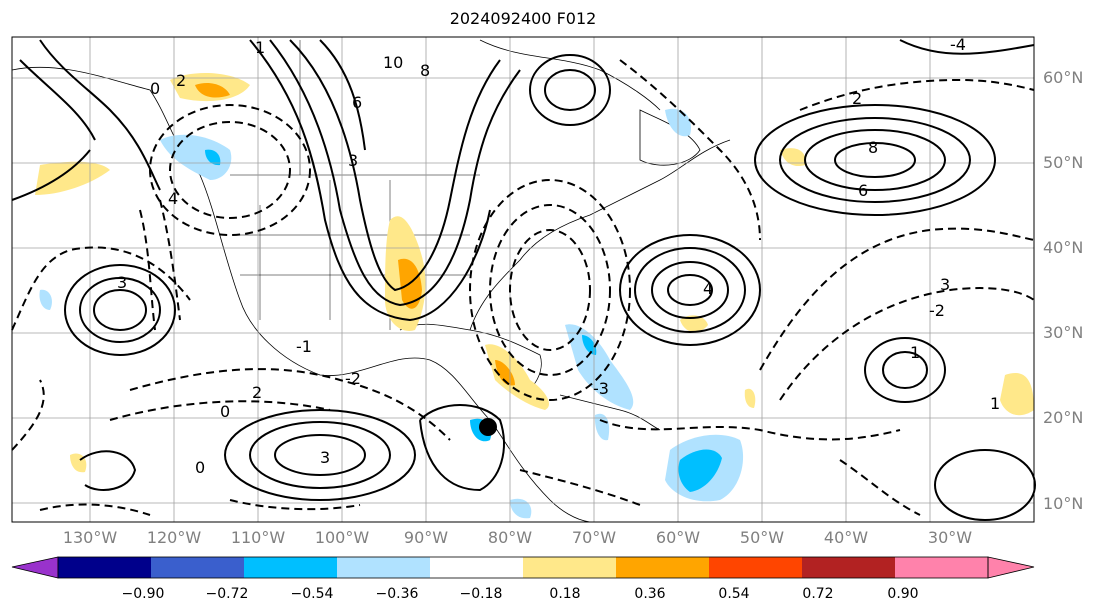  I want to click on lon-label: 80°W, so click(510, 537).